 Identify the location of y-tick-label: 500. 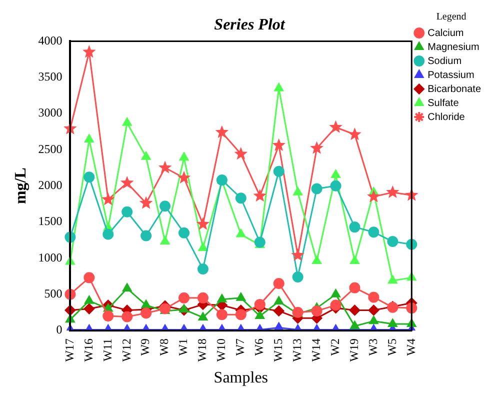
(53, 293).